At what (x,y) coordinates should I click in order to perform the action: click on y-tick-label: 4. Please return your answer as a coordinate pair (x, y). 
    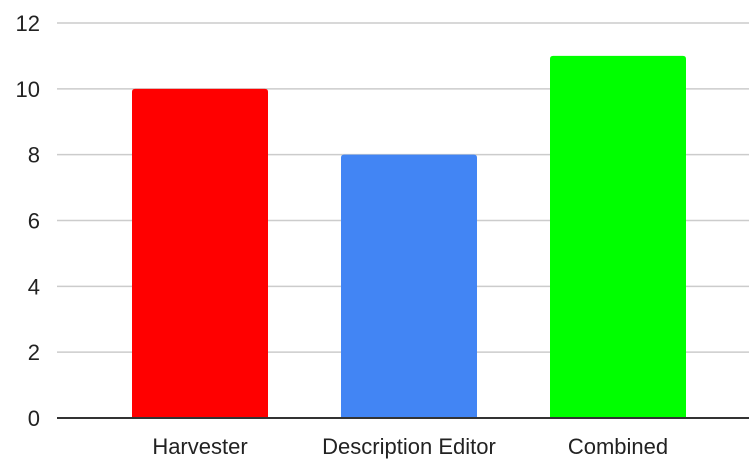
    Looking at the image, I should click on (34, 286).